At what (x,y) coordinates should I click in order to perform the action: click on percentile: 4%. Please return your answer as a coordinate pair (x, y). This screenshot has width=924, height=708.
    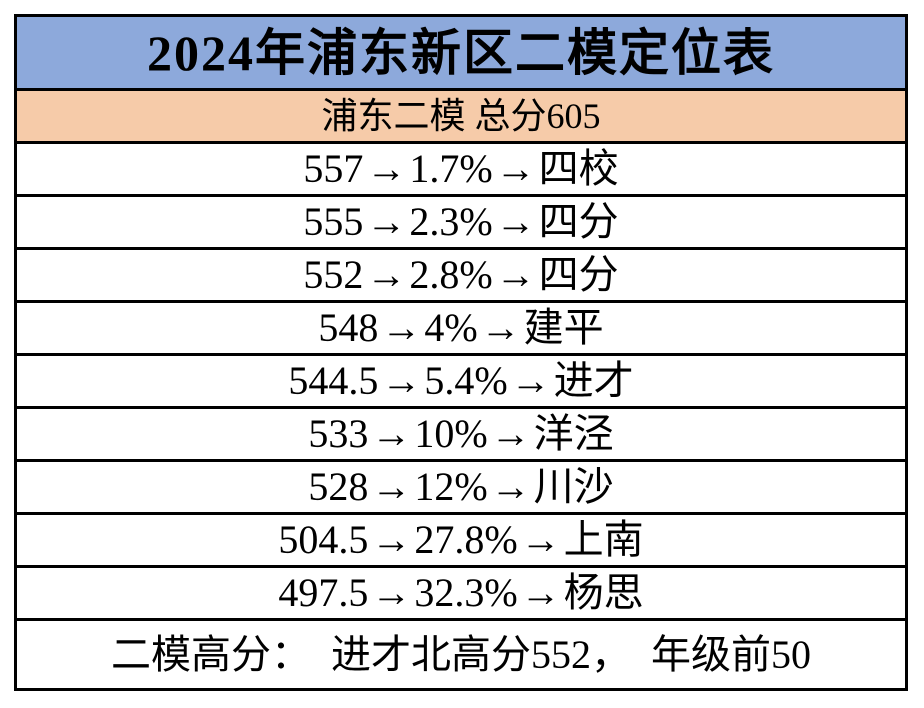
    Looking at the image, I should click on (451, 327).